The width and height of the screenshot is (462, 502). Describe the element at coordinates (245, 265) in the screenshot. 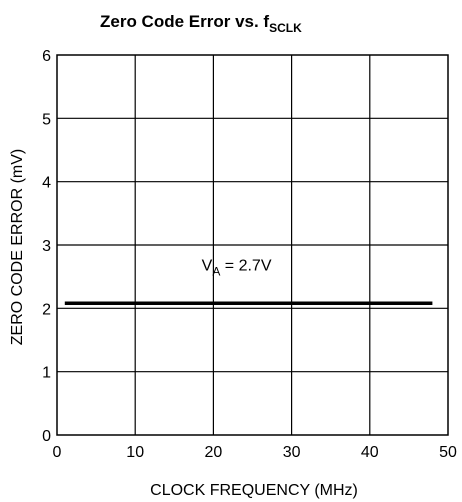

I see `annotation-suffix: = 2.7V` at that location.